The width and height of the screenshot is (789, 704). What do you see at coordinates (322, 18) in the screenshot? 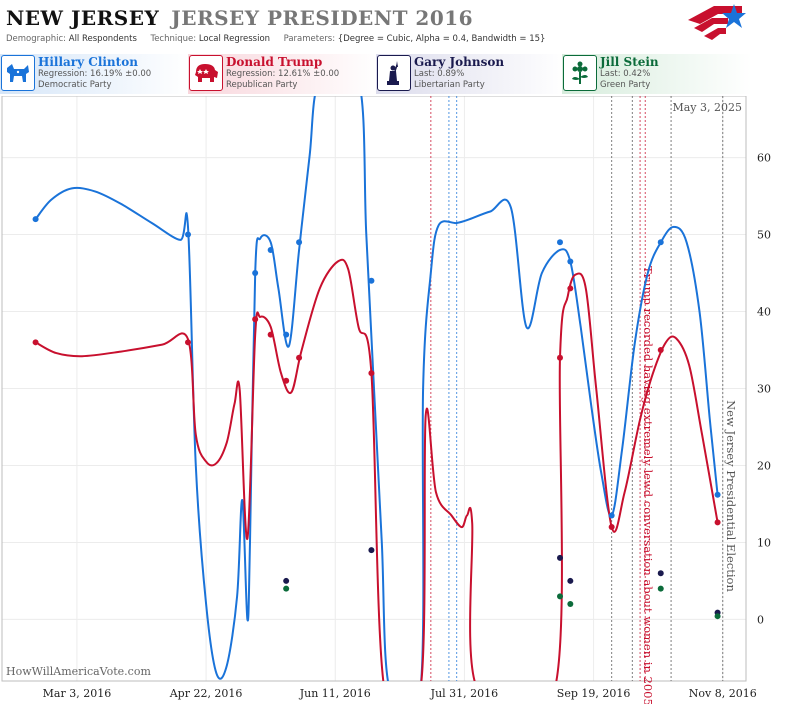
I see `page-subtitle: JERSEY PRESIDENT 2016` at bounding box center [322, 18].